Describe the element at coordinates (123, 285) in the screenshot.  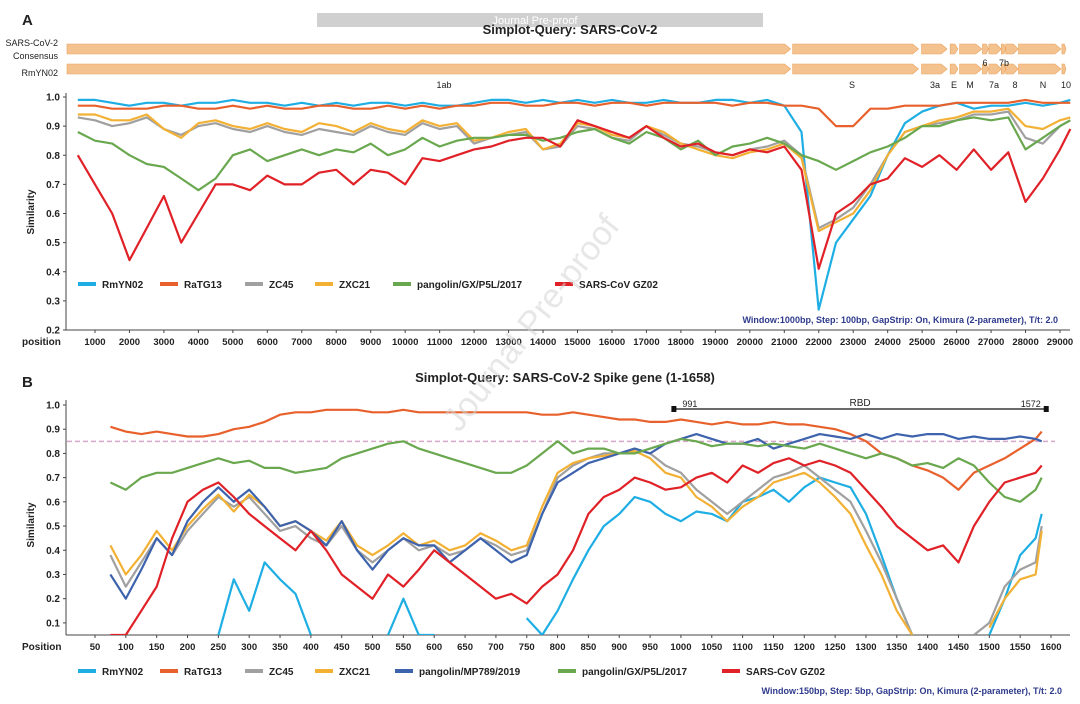
I see `panel-a-legend-label-RmYN02: RmYN02` at that location.